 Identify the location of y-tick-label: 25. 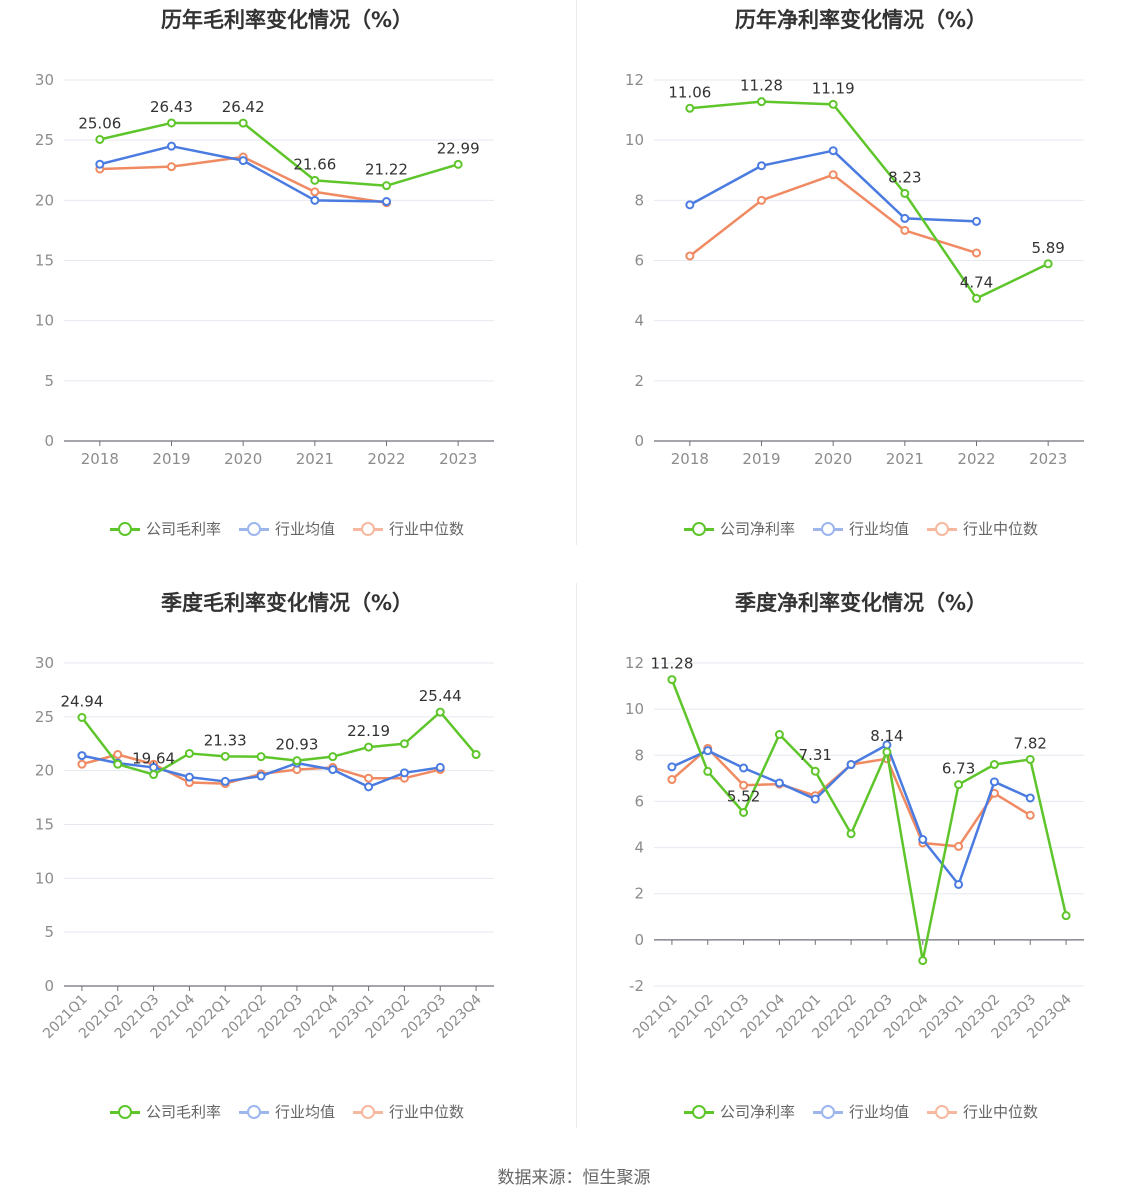
(44, 717).